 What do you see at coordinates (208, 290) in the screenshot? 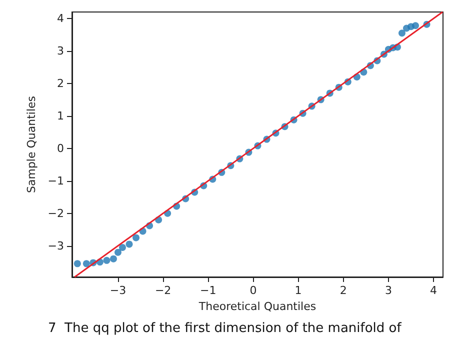
I see `x-tick-label: −1` at bounding box center [208, 290].